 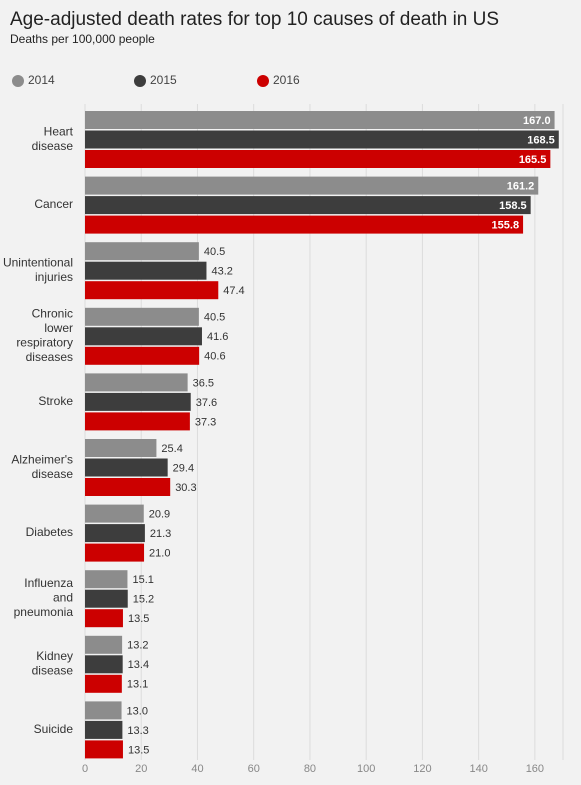 What do you see at coordinates (506, 226) in the screenshot?
I see `data-label: 155.8` at bounding box center [506, 226].